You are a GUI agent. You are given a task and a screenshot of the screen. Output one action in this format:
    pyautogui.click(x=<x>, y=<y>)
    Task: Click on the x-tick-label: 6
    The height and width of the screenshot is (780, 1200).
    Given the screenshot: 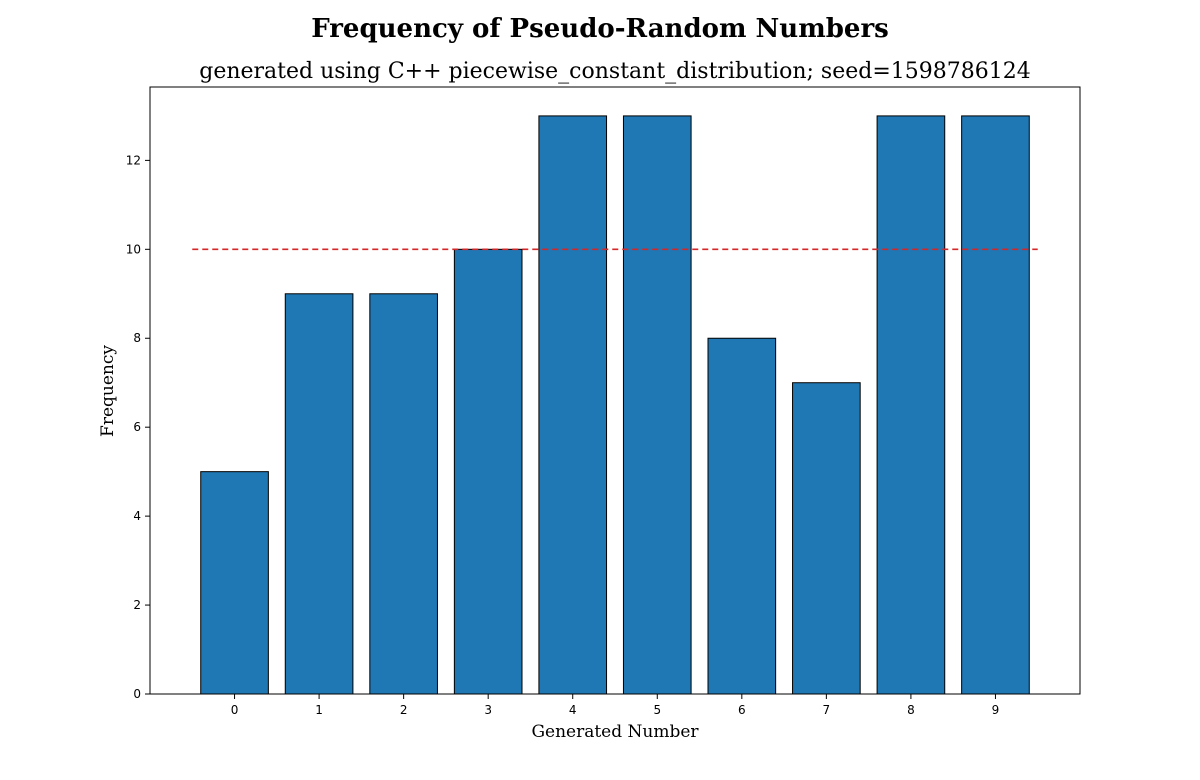 What is the action you would take?
    pyautogui.click(x=742, y=710)
    